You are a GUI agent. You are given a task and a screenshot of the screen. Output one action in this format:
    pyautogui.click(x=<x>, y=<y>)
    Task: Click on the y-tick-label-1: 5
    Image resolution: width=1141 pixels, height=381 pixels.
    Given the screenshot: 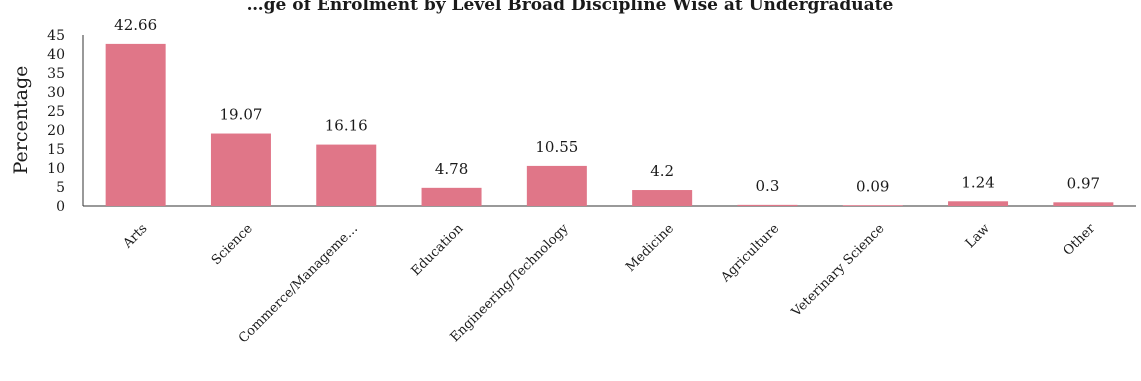 What is the action you would take?
    pyautogui.click(x=60, y=188)
    